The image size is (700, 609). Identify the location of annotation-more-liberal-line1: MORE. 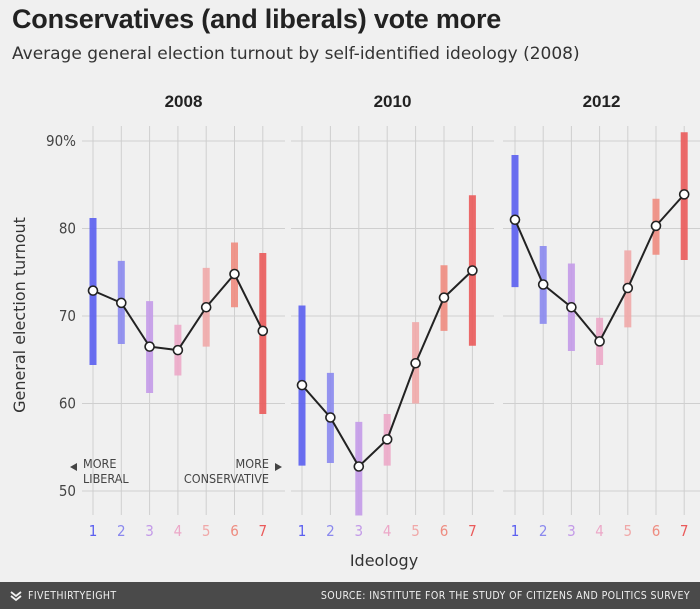
(99, 463).